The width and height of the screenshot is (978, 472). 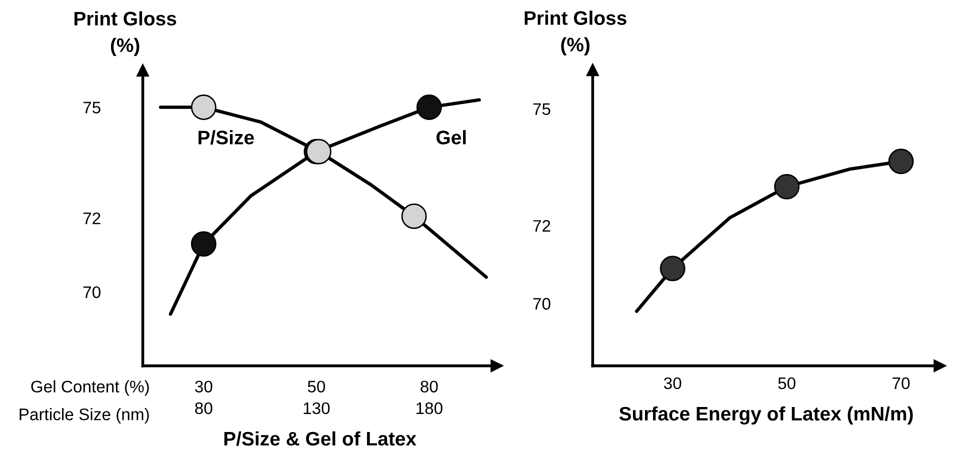 What do you see at coordinates (766, 415) in the screenshot?
I see `x-axis-title: Surface Energy of Latex (mN/m)` at bounding box center [766, 415].